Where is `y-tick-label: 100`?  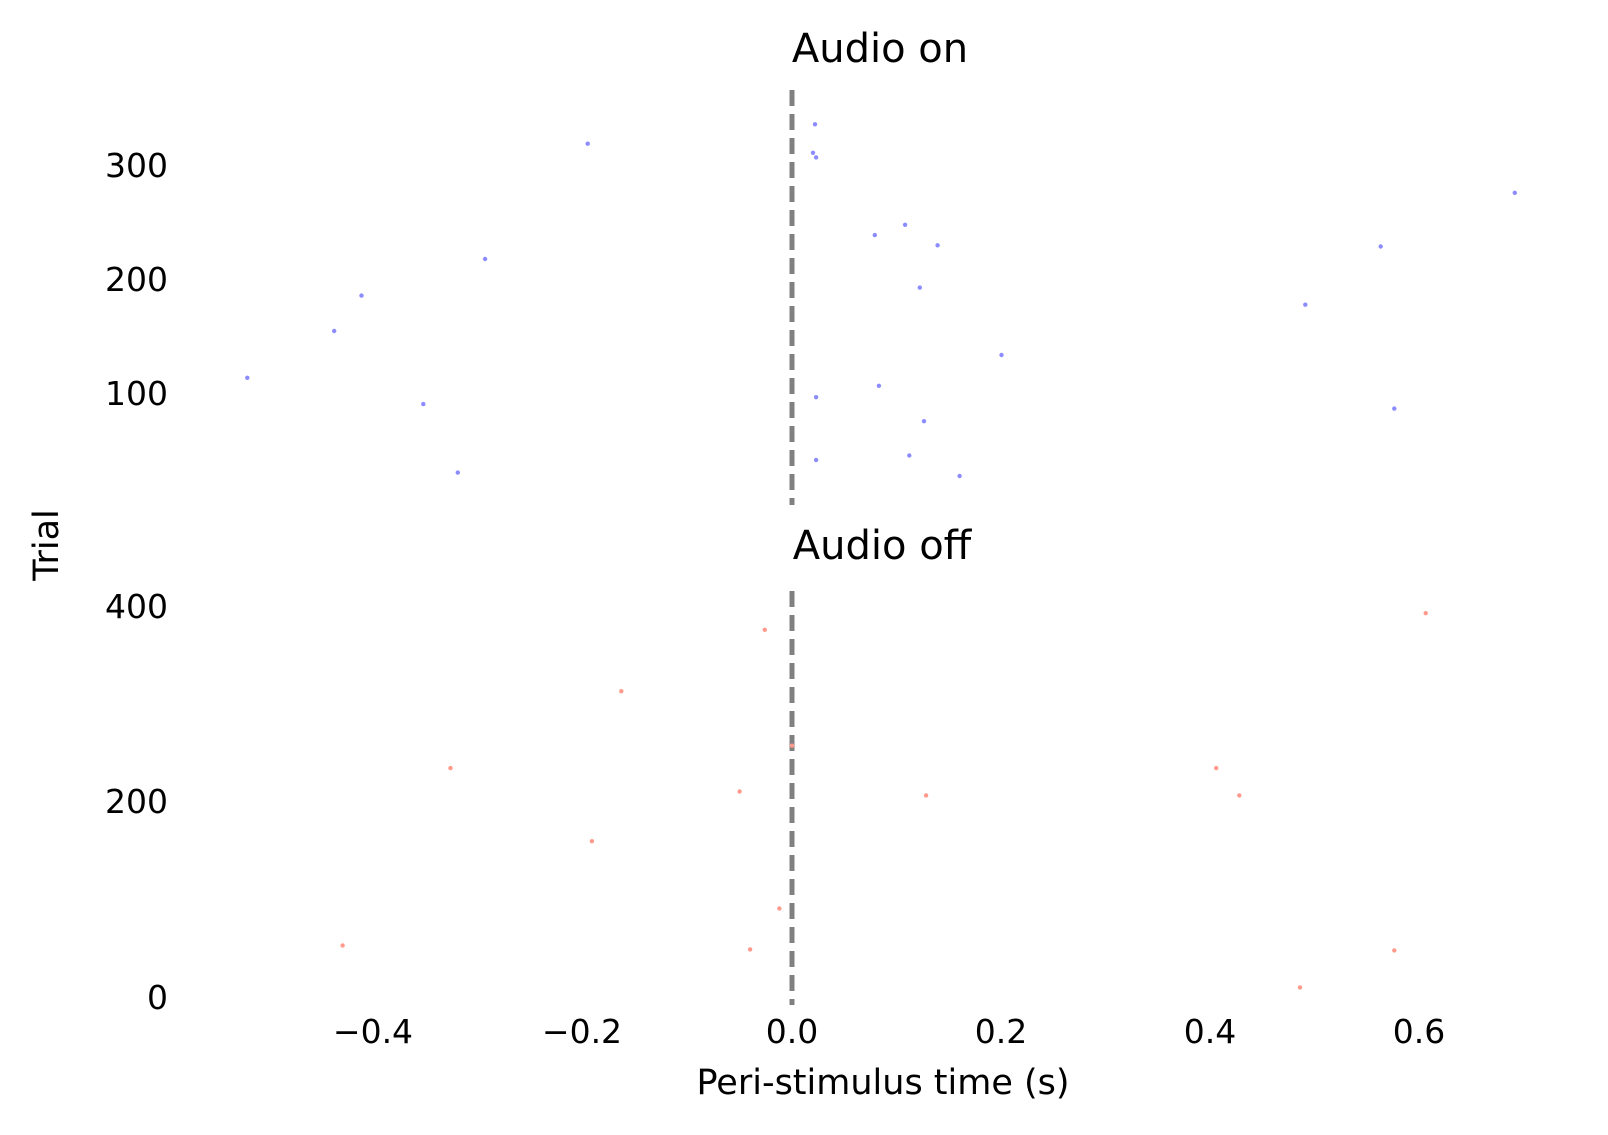 y-tick-label: 100 is located at coordinates (136, 393).